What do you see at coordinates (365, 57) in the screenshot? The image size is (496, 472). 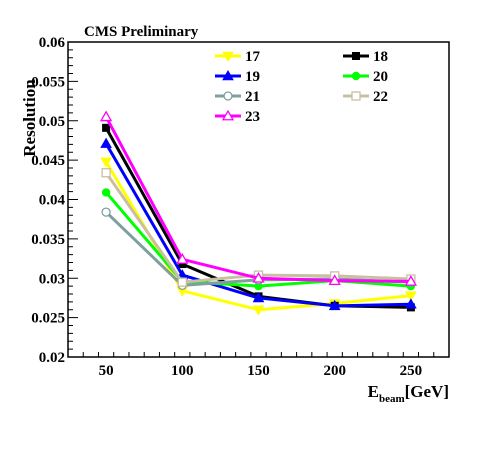 I see `legend-entry-18: 18` at bounding box center [365, 57].